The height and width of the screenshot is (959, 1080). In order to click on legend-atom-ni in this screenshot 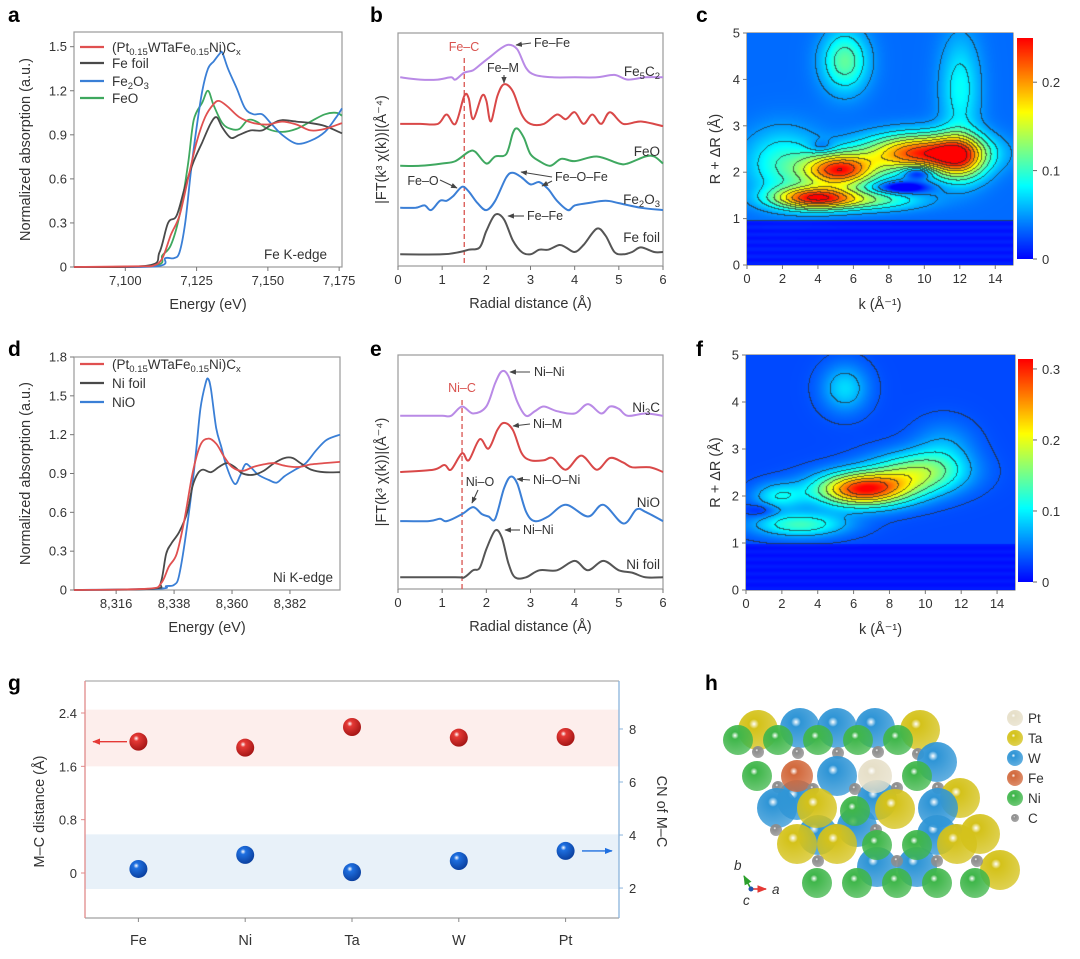, I will do `click(1015, 798)`.